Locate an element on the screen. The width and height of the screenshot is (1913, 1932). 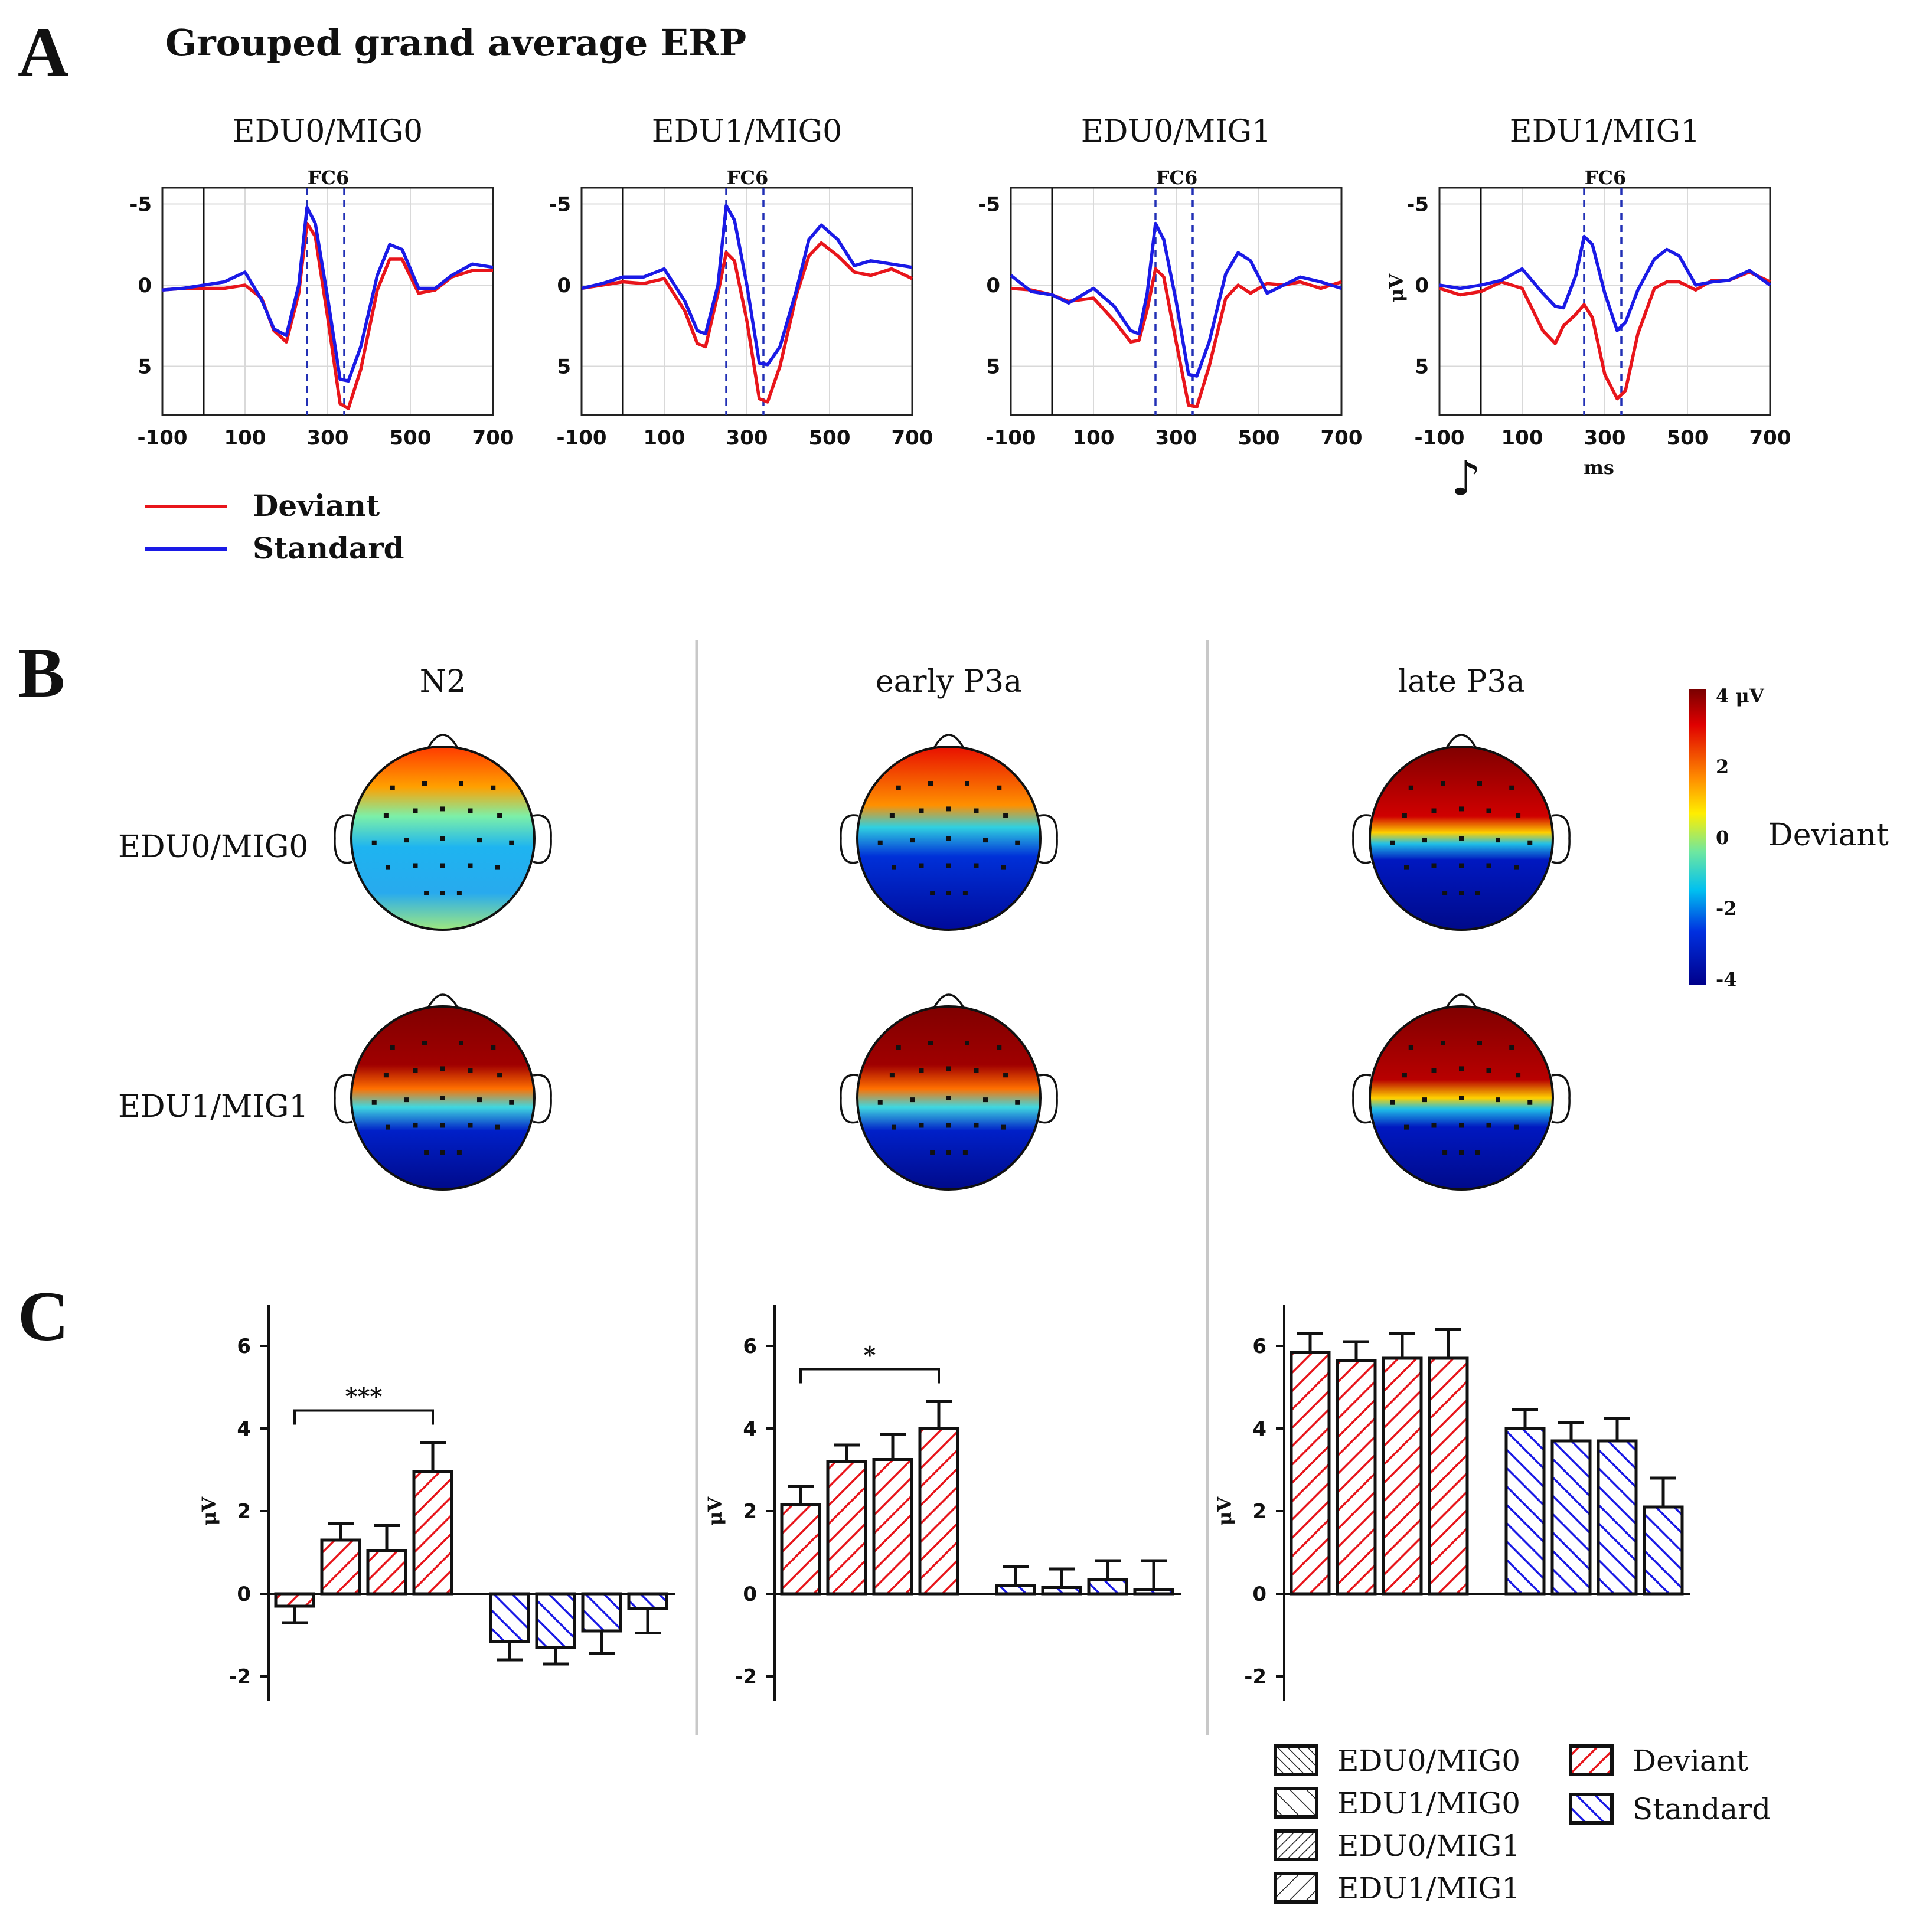
topo-title-late-p3a: late P3a is located at coordinates (1462, 681).